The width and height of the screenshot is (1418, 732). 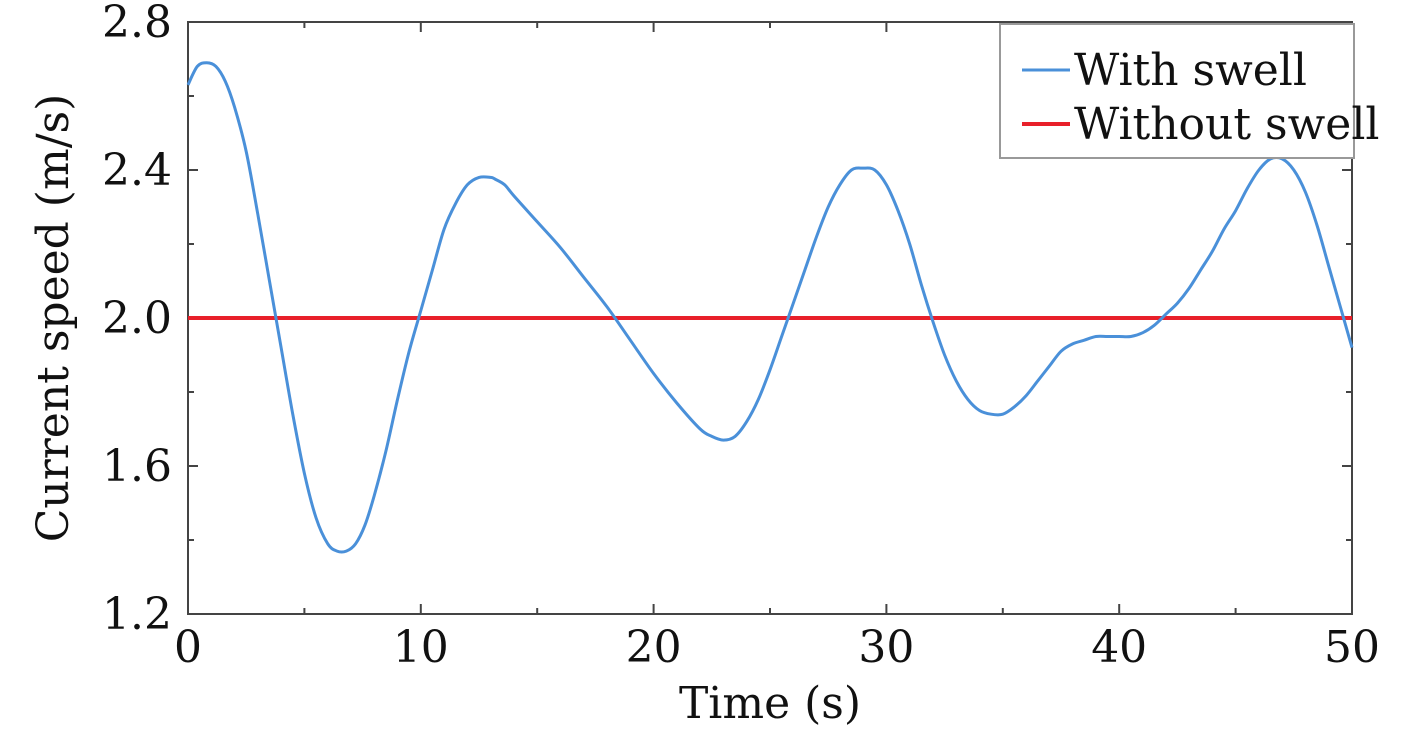 What do you see at coordinates (137, 466) in the screenshot?
I see `y-tick-label: 1.6` at bounding box center [137, 466].